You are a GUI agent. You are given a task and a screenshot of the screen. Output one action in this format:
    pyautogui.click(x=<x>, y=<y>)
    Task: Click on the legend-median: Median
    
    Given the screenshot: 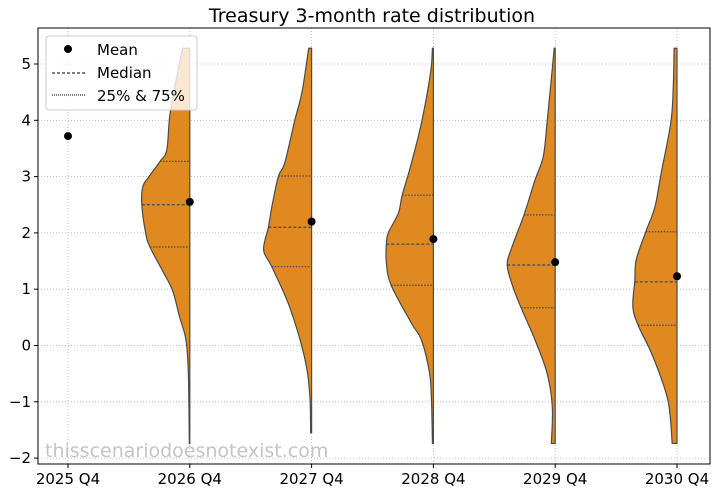 What is the action you would take?
    pyautogui.click(x=124, y=73)
    